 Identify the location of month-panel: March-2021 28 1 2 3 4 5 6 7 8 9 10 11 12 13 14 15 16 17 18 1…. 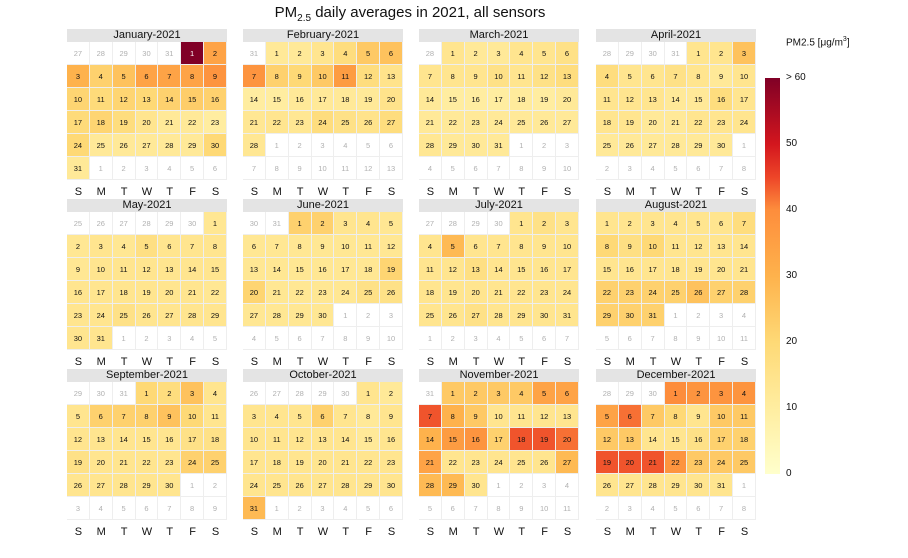
(499, 104).